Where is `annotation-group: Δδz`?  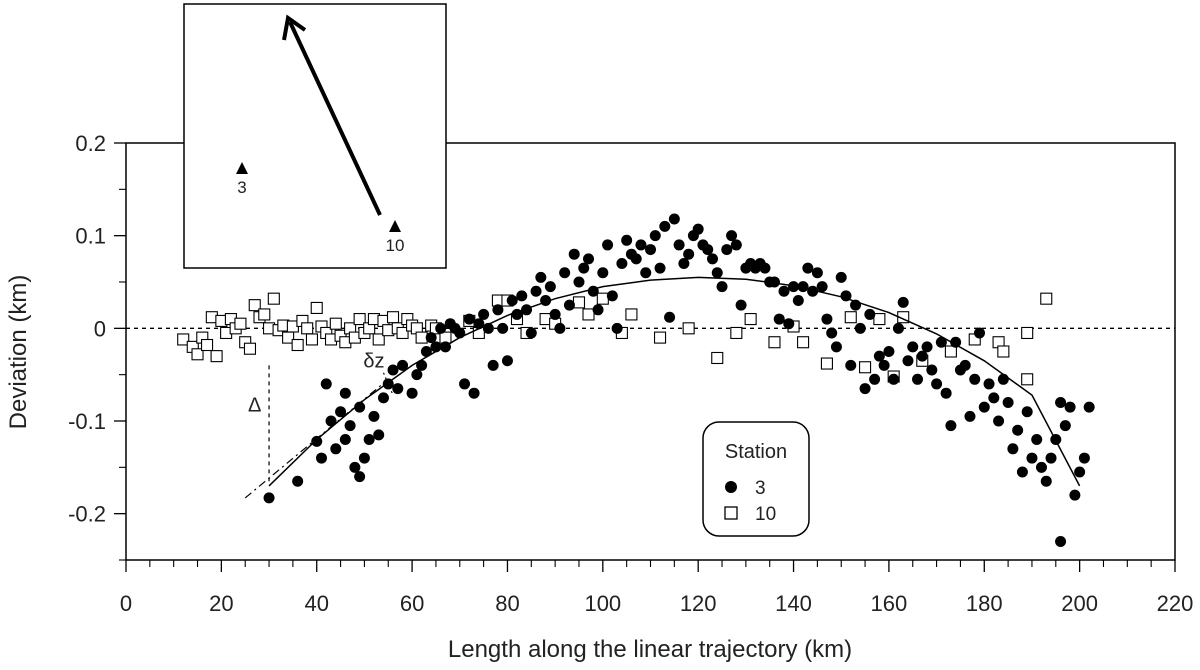 annotation-group: Δδz is located at coordinates (316, 383).